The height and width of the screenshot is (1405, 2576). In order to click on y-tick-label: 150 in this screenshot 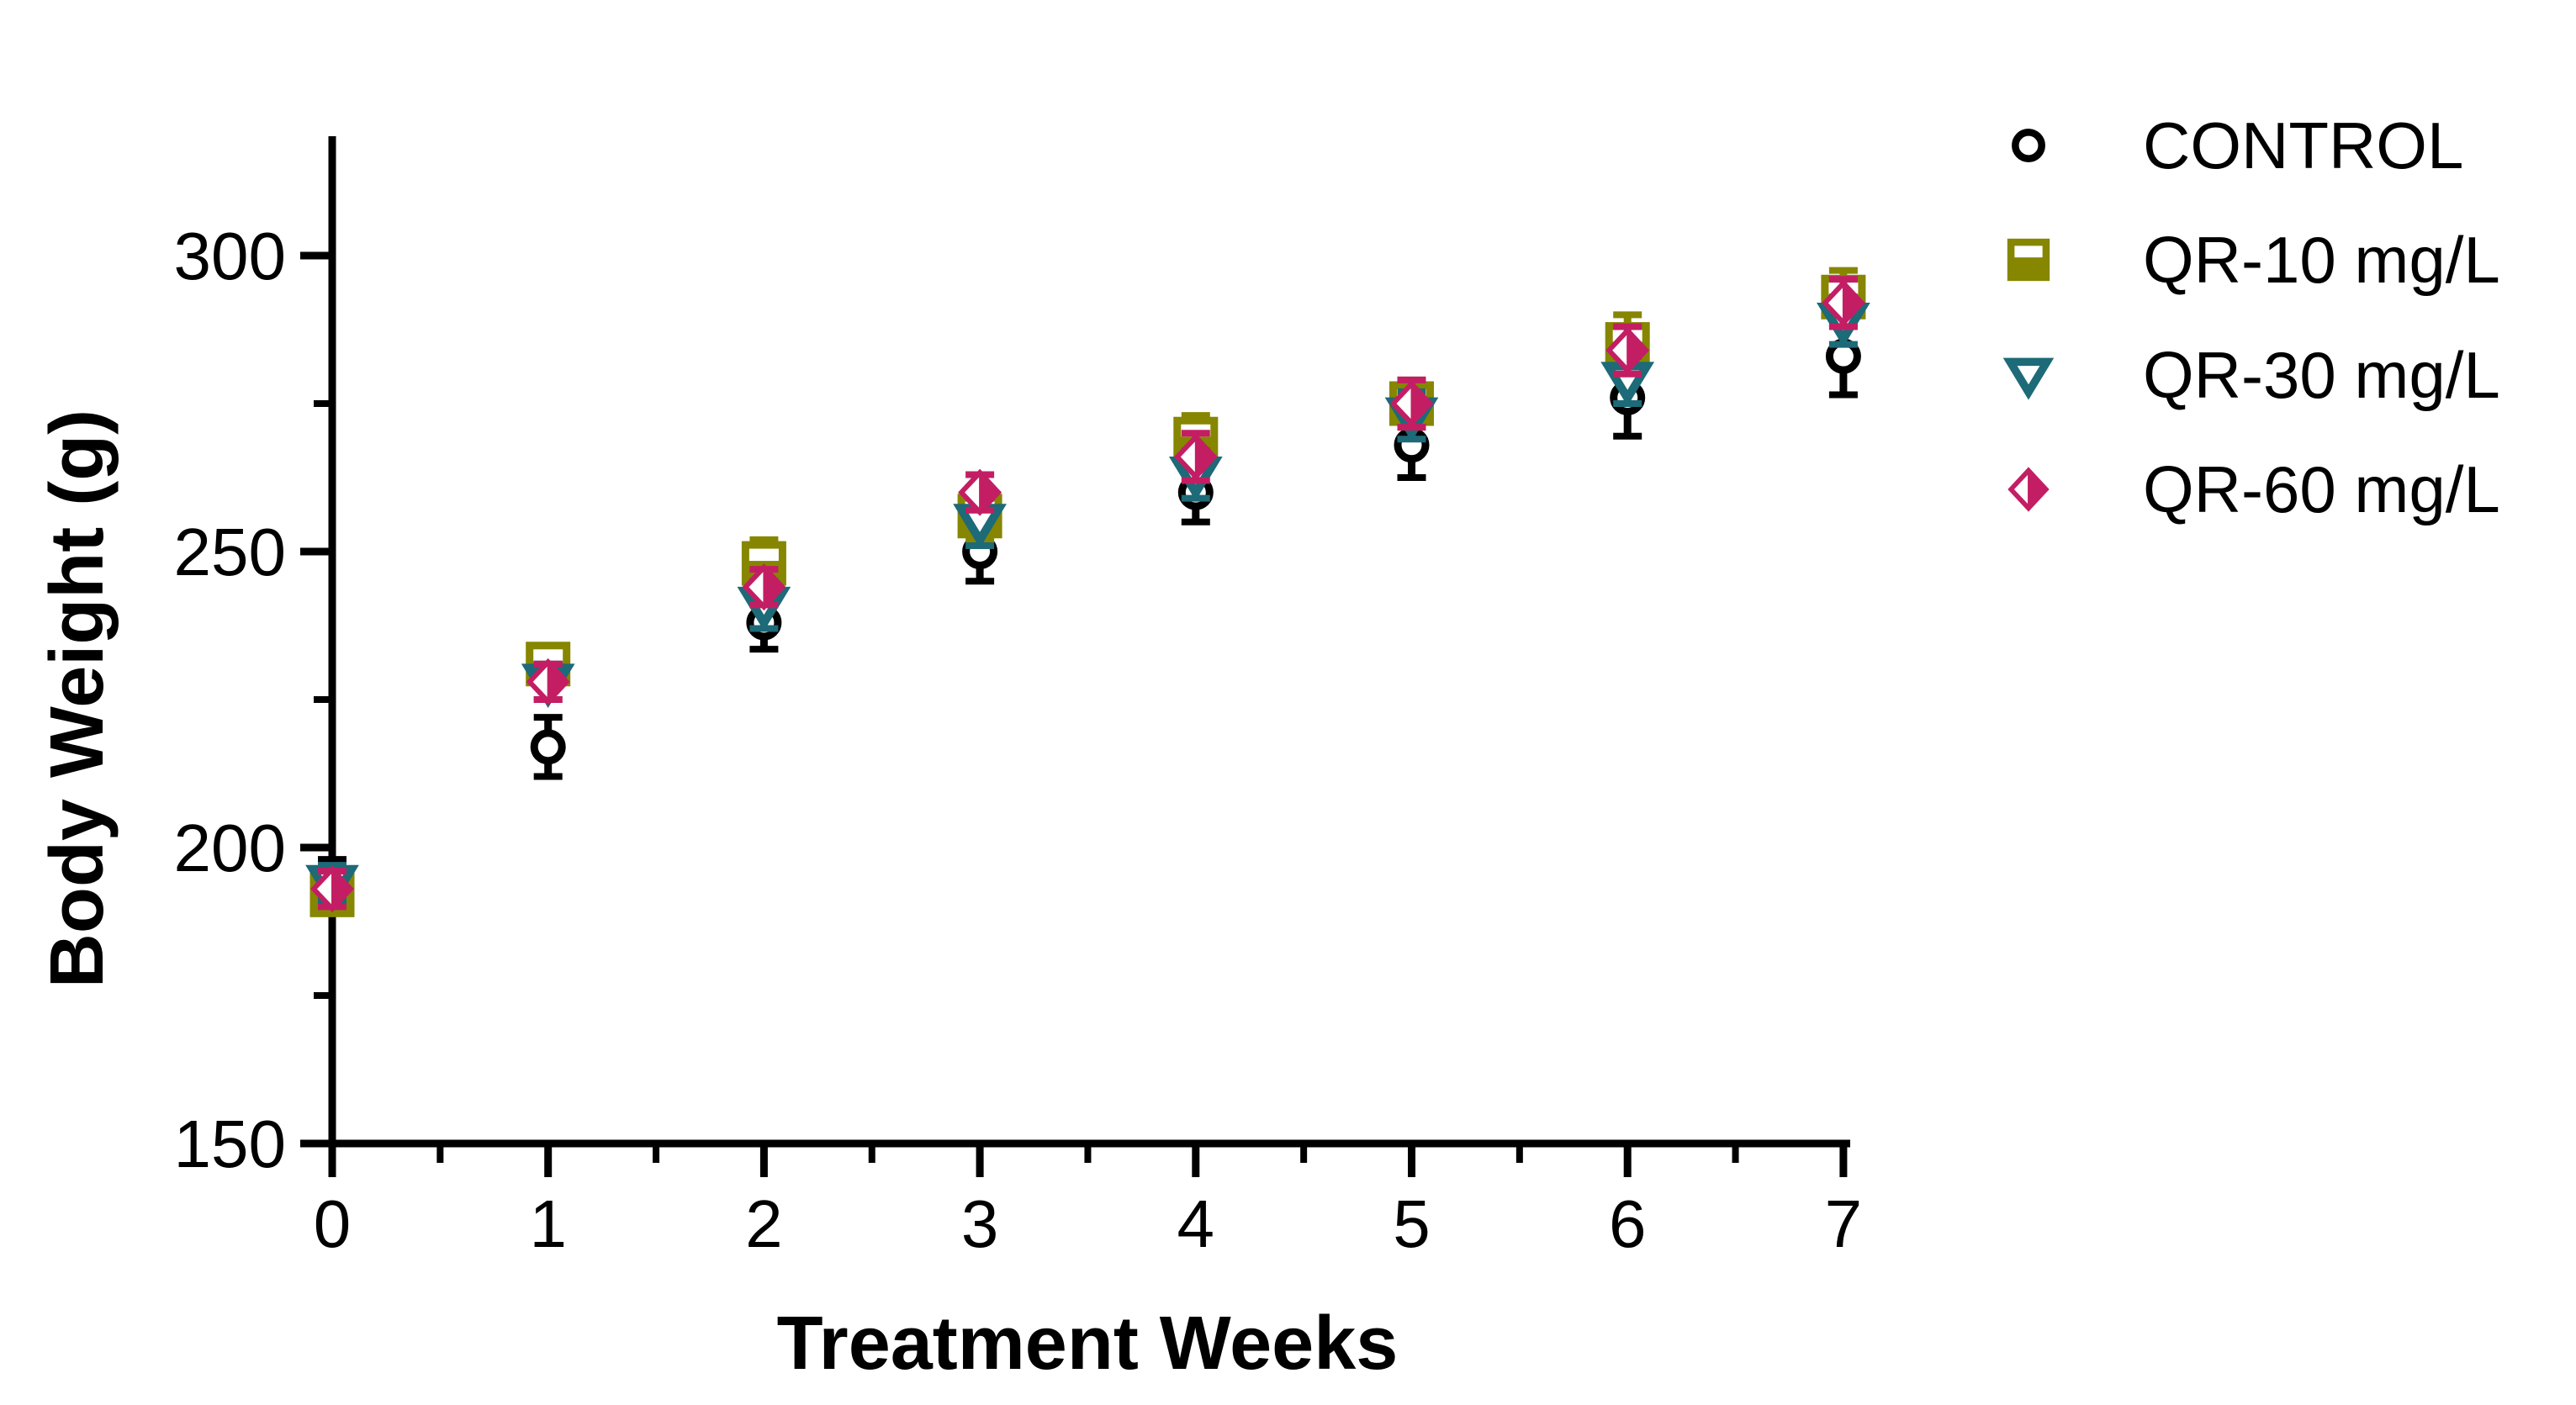, I will do `click(230, 1144)`.